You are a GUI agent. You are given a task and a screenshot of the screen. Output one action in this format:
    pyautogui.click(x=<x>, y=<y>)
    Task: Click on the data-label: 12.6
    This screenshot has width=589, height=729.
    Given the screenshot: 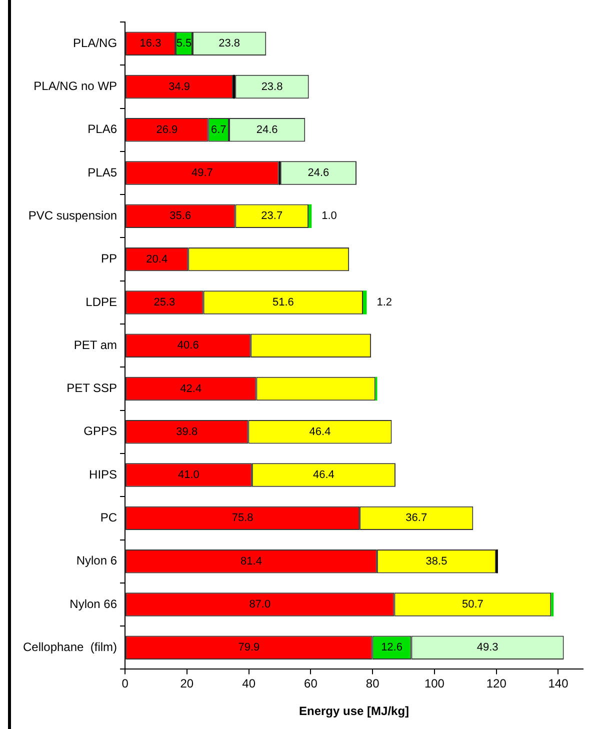 What is the action you would take?
    pyautogui.click(x=391, y=648)
    